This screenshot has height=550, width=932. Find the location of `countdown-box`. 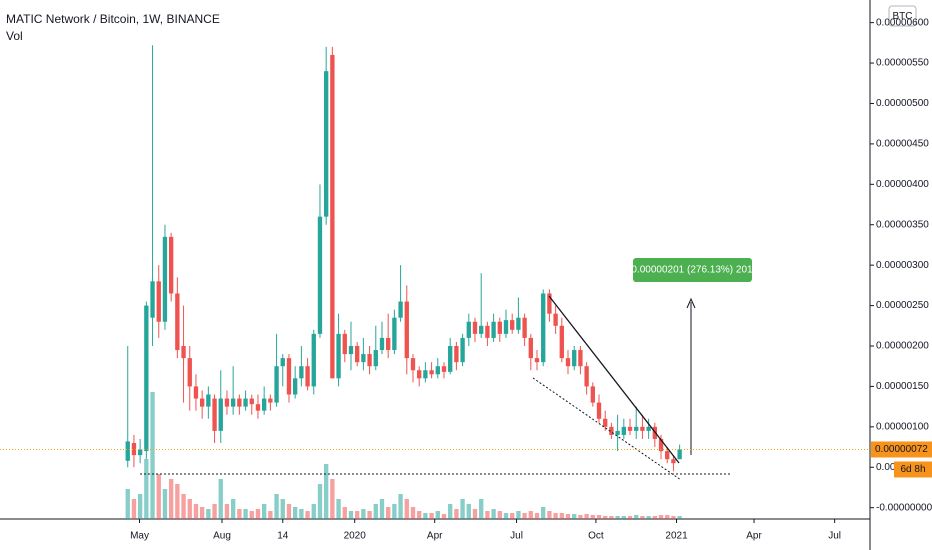

countdown-box is located at coordinates (913, 469).